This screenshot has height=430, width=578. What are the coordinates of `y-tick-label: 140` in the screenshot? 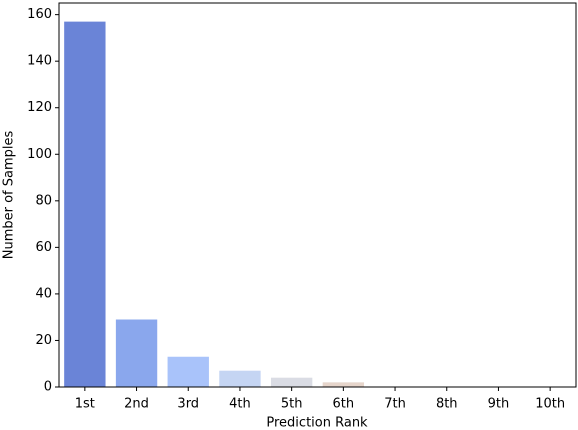 It's located at (39, 61).